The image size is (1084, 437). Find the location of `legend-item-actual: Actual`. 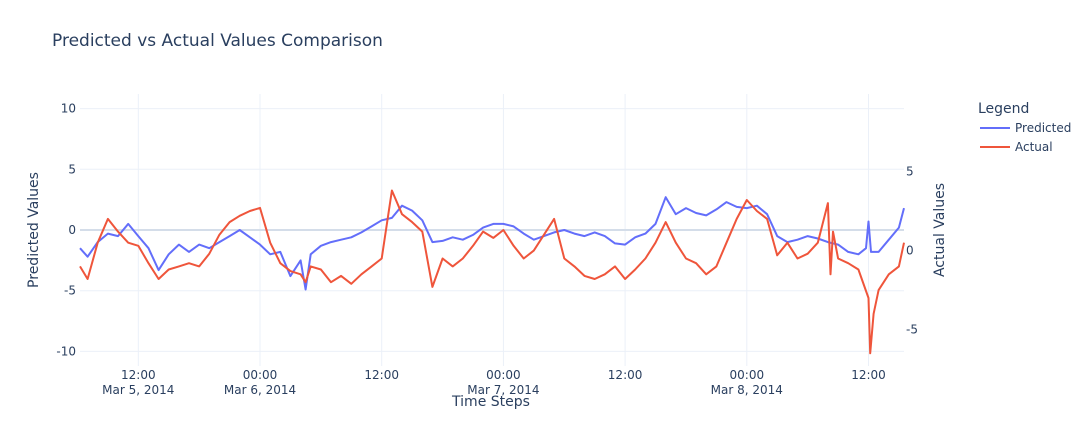

legend-item-actual: Actual is located at coordinates (1016, 147).